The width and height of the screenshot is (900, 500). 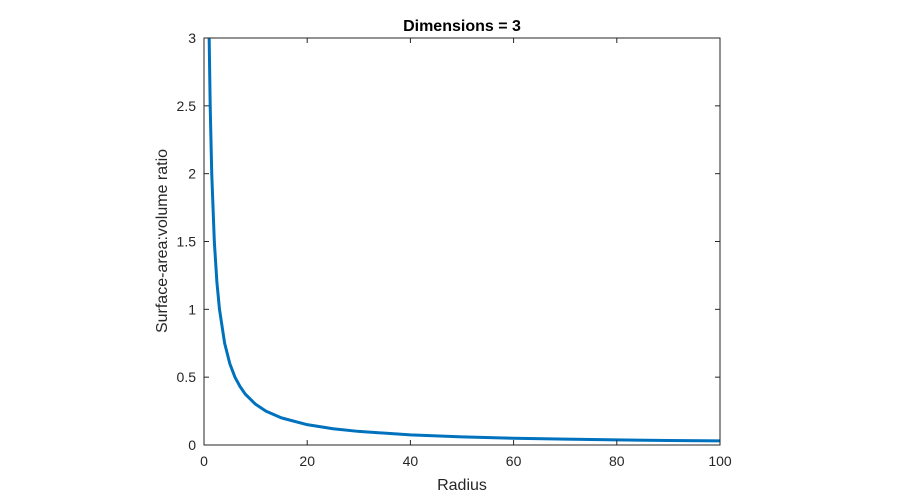 What do you see at coordinates (187, 377) in the screenshot?
I see `y-tick-label: 0.5` at bounding box center [187, 377].